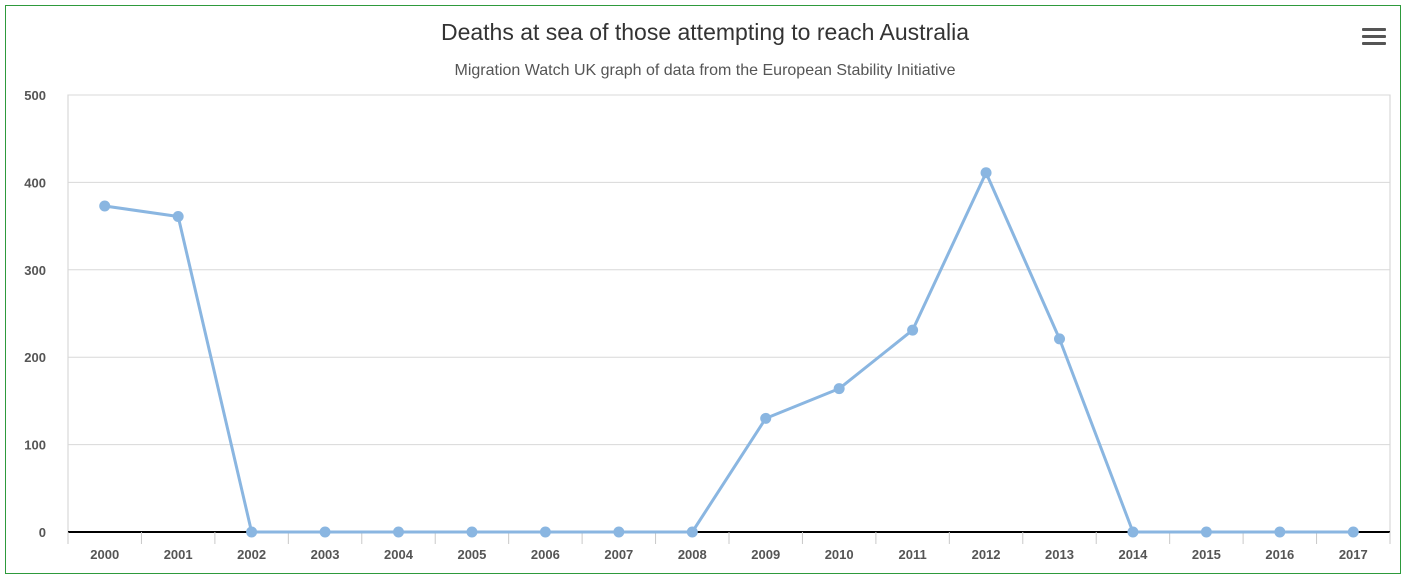  Describe the element at coordinates (471, 554) in the screenshot. I see `x-tick-label: 2005` at that location.